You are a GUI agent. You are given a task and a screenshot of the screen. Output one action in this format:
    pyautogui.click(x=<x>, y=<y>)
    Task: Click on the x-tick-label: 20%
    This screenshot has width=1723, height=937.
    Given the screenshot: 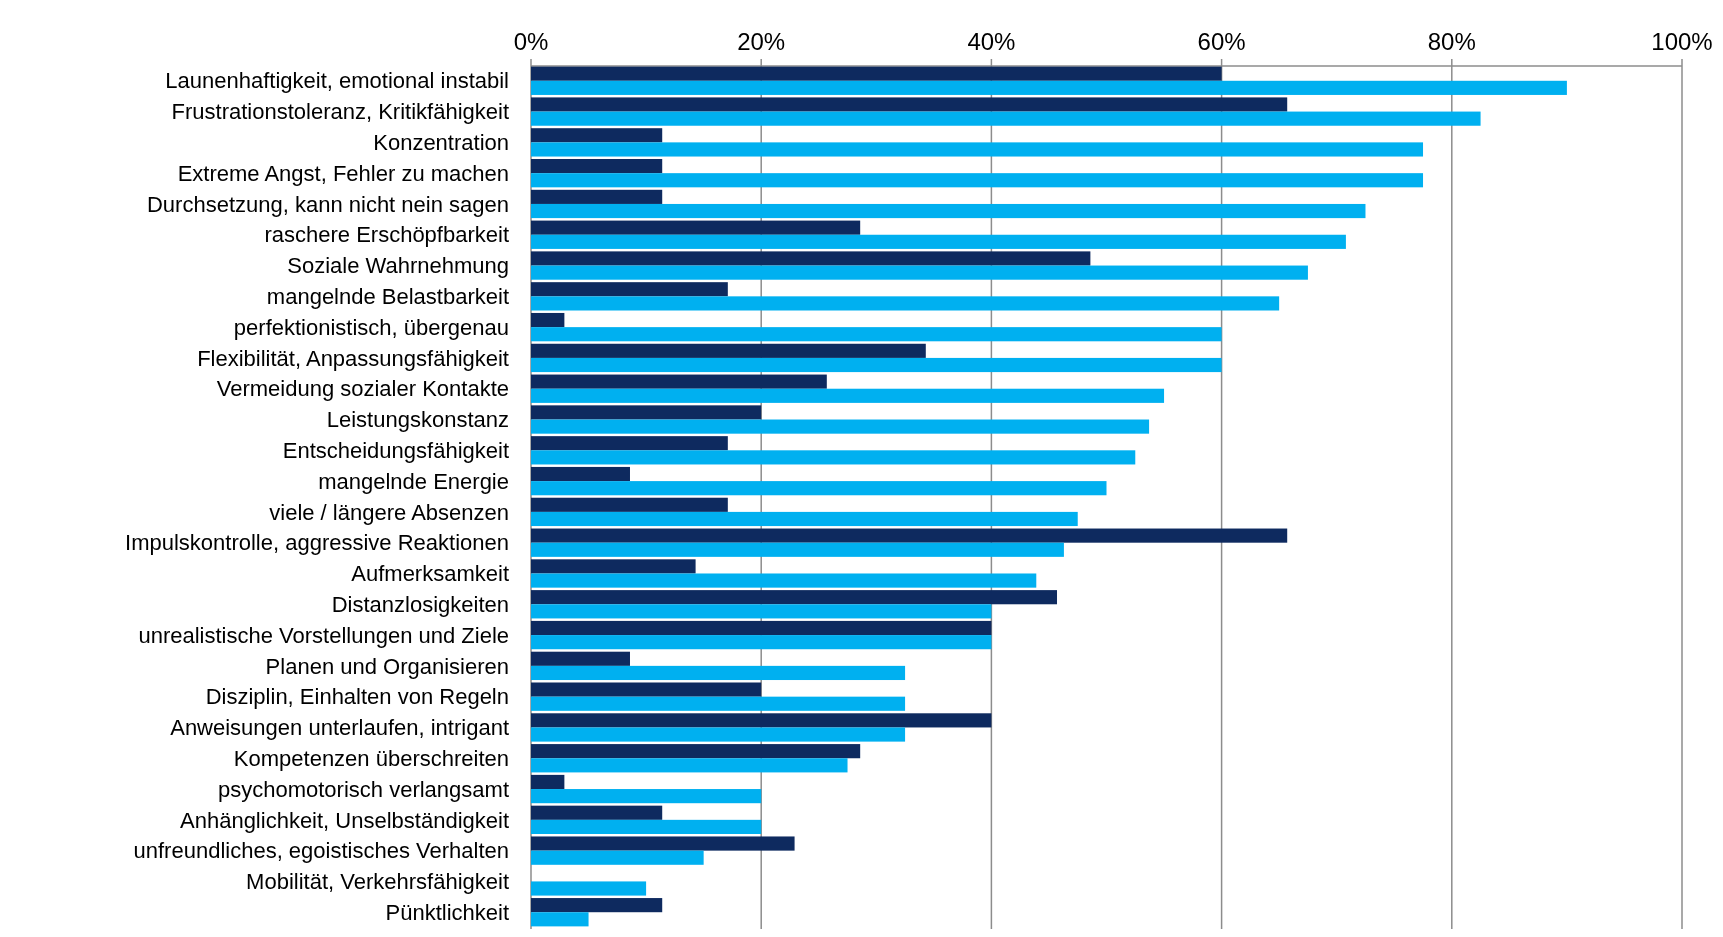 What is the action you would take?
    pyautogui.click(x=761, y=41)
    